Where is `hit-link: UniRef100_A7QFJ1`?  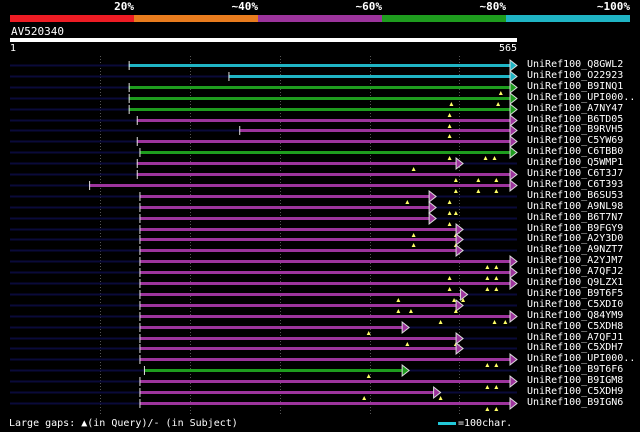 hit-link: UniRef100_A7QFJ1 is located at coordinates (575, 337).